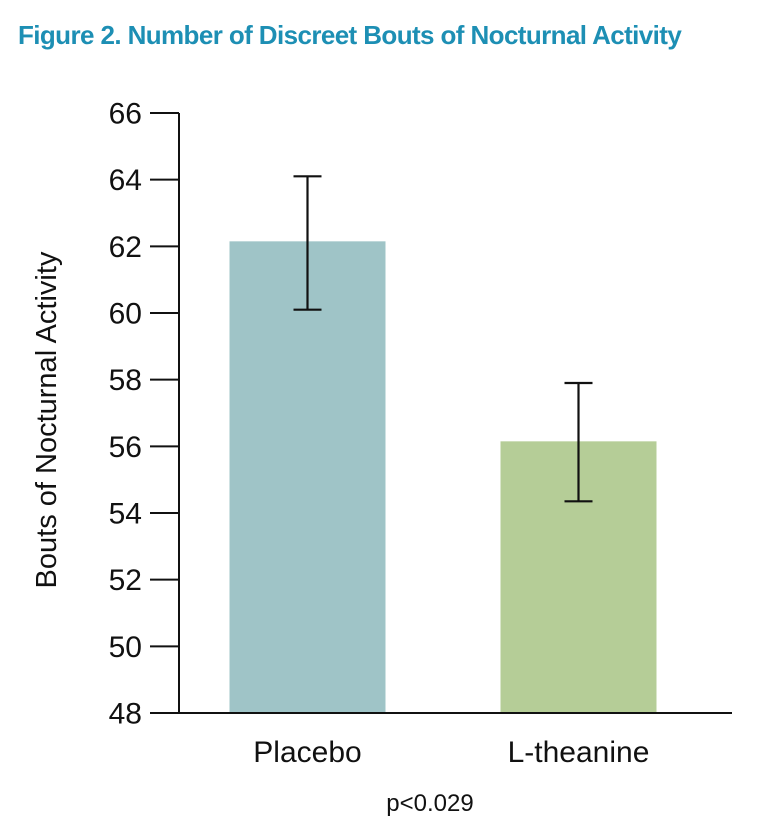  What do you see at coordinates (125, 714) in the screenshot?
I see `y-tick-label-48: 48` at bounding box center [125, 714].